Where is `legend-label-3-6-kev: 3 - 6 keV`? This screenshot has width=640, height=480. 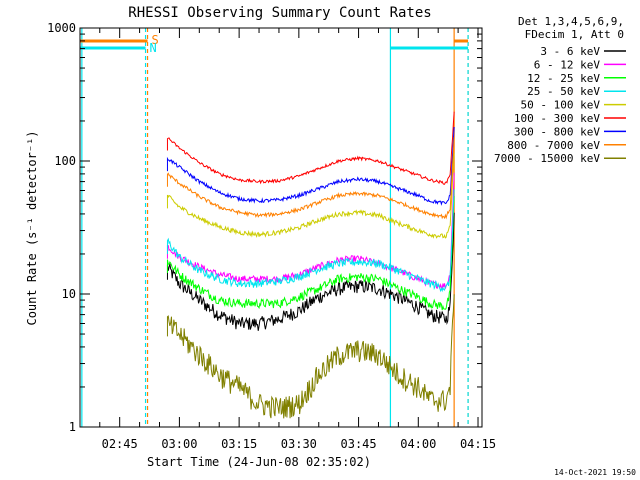 legend-label-3-6-kev: 3 - 6 keV is located at coordinates (570, 51).